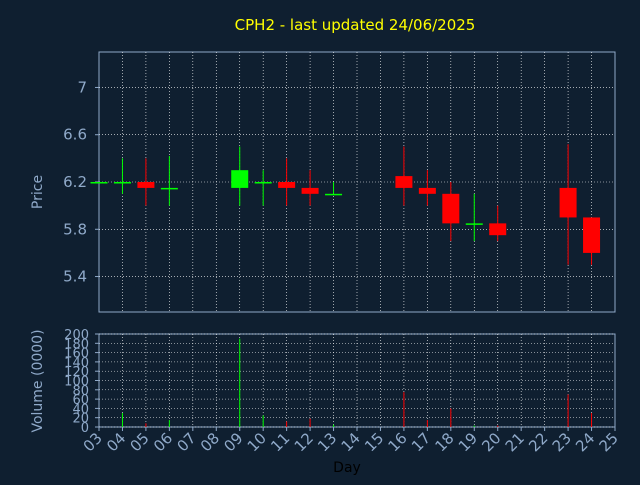 This screenshot has height=485, width=640. What do you see at coordinates (75, 182) in the screenshot?
I see `price-tick-label: 6.2` at bounding box center [75, 182].